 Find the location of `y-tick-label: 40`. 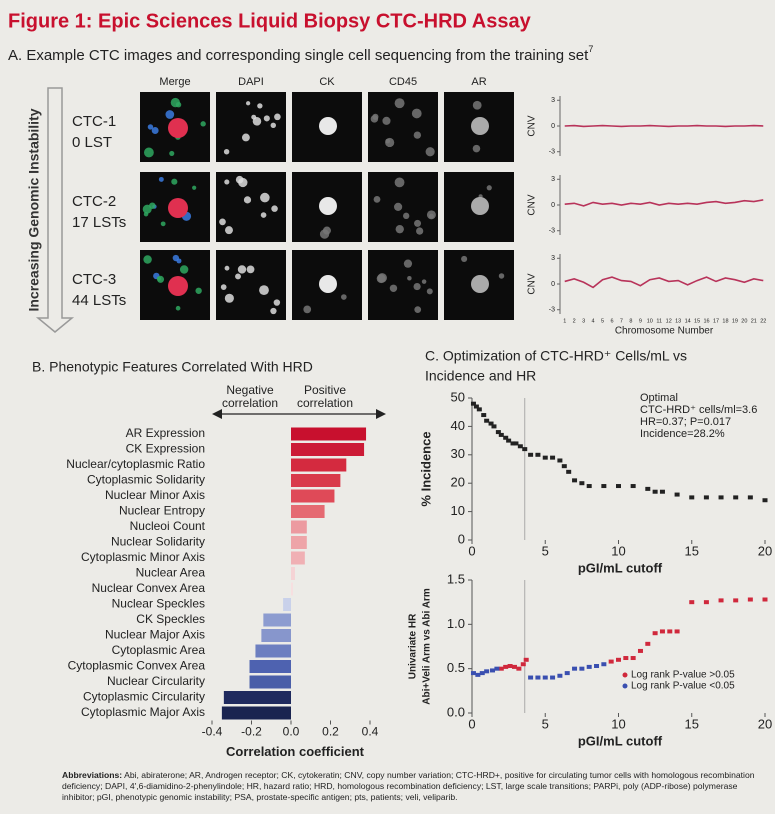

y-tick-label: 40 is located at coordinates (458, 425).